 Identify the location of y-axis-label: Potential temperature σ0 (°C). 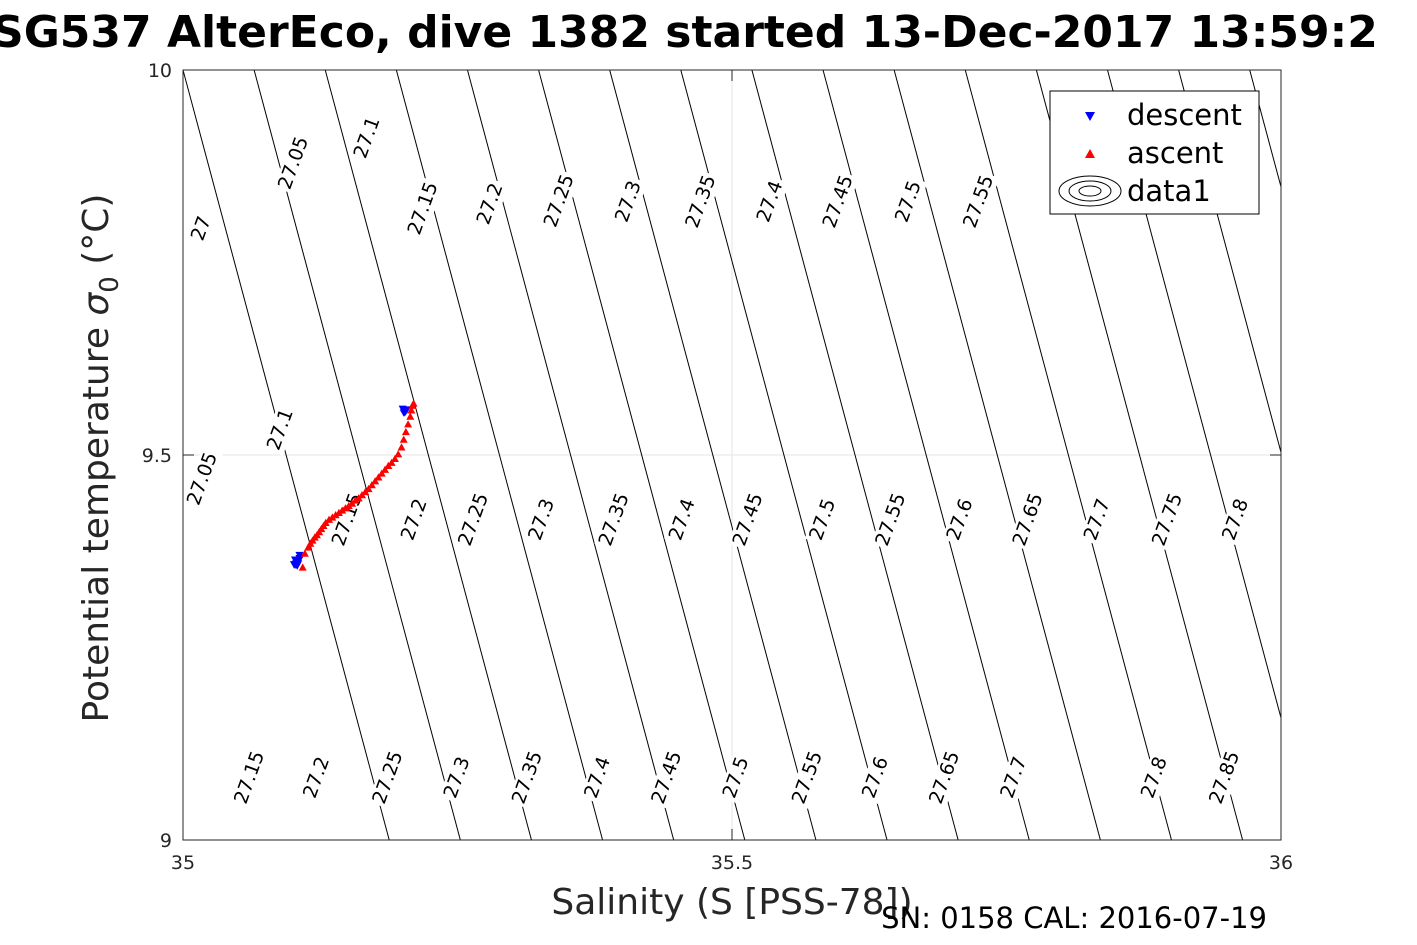
(100, 458).